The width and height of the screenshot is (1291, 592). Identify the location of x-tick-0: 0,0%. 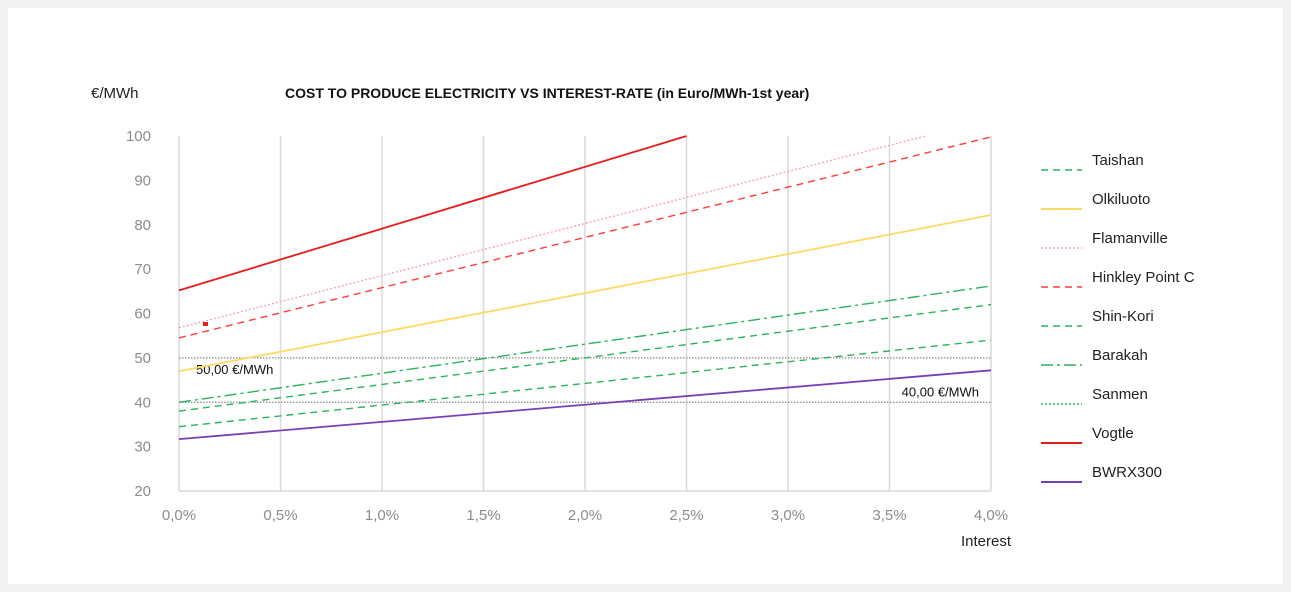
(179, 515).